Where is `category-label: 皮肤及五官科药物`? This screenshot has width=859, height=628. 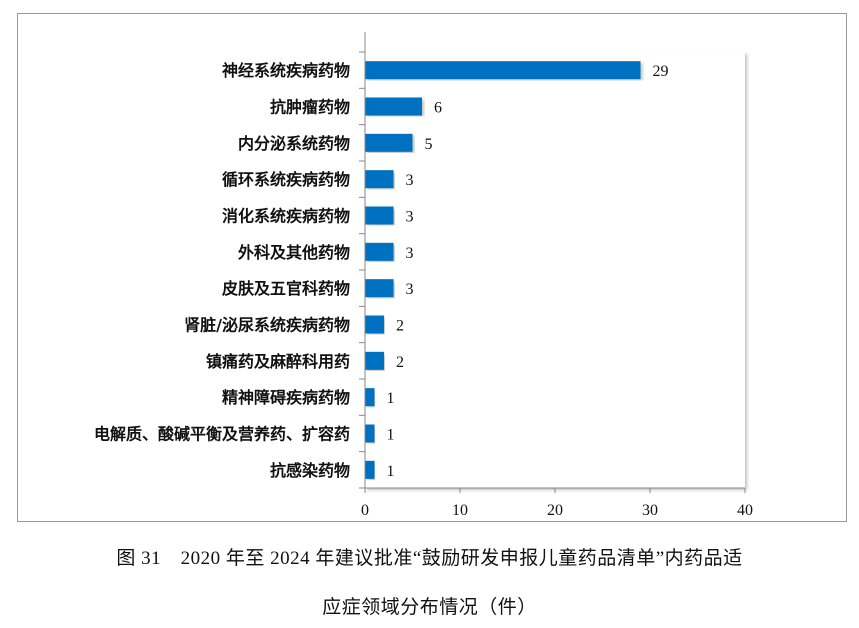
category-label: 皮肤及五官科药物 is located at coordinates (285, 288).